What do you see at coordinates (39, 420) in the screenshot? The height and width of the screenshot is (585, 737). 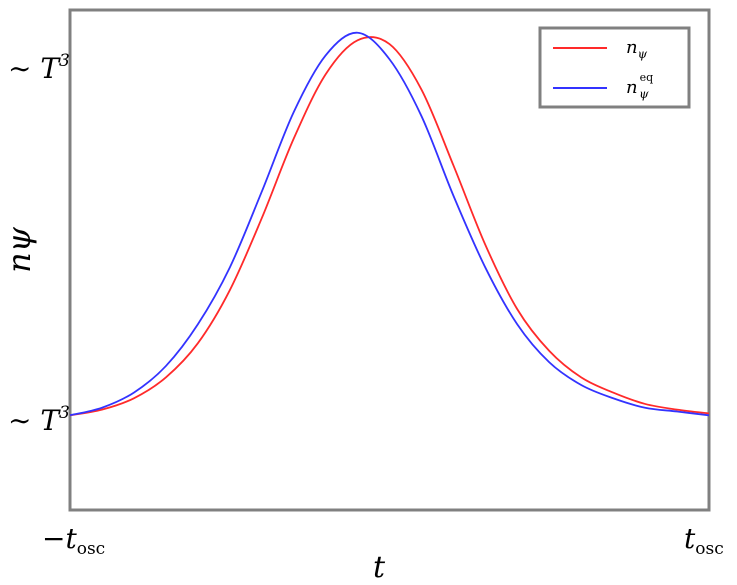 I see `y-tick-label-bottom: ∼ T3` at bounding box center [39, 420].